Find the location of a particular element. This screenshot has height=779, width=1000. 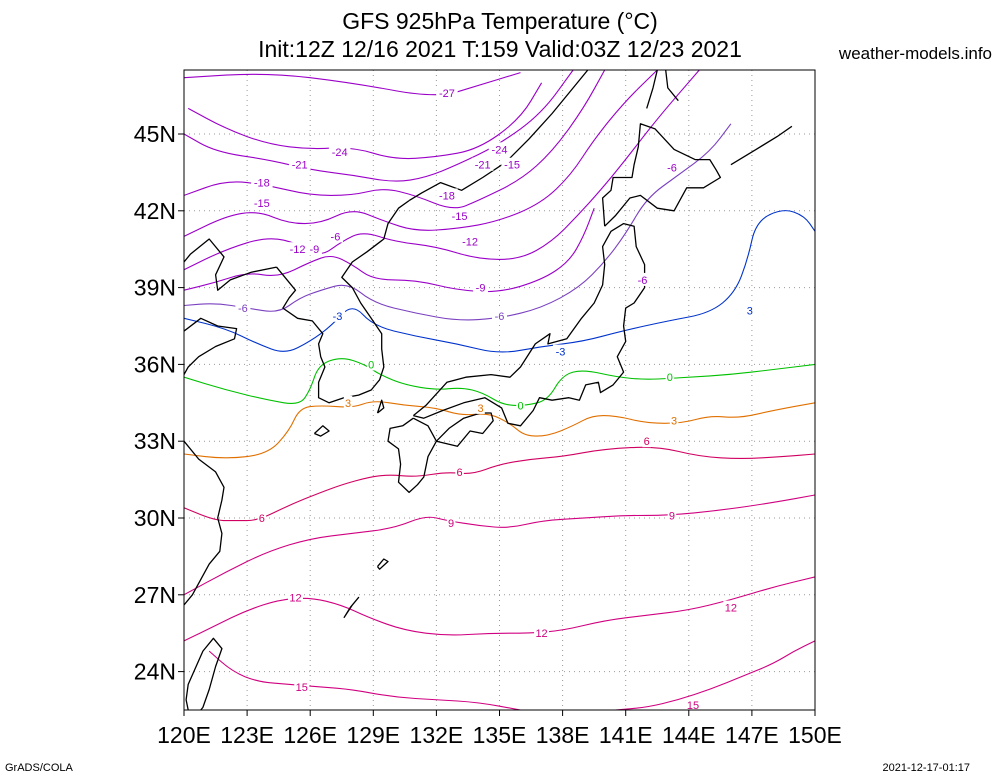

contour-label: 9 is located at coordinates (451, 524).